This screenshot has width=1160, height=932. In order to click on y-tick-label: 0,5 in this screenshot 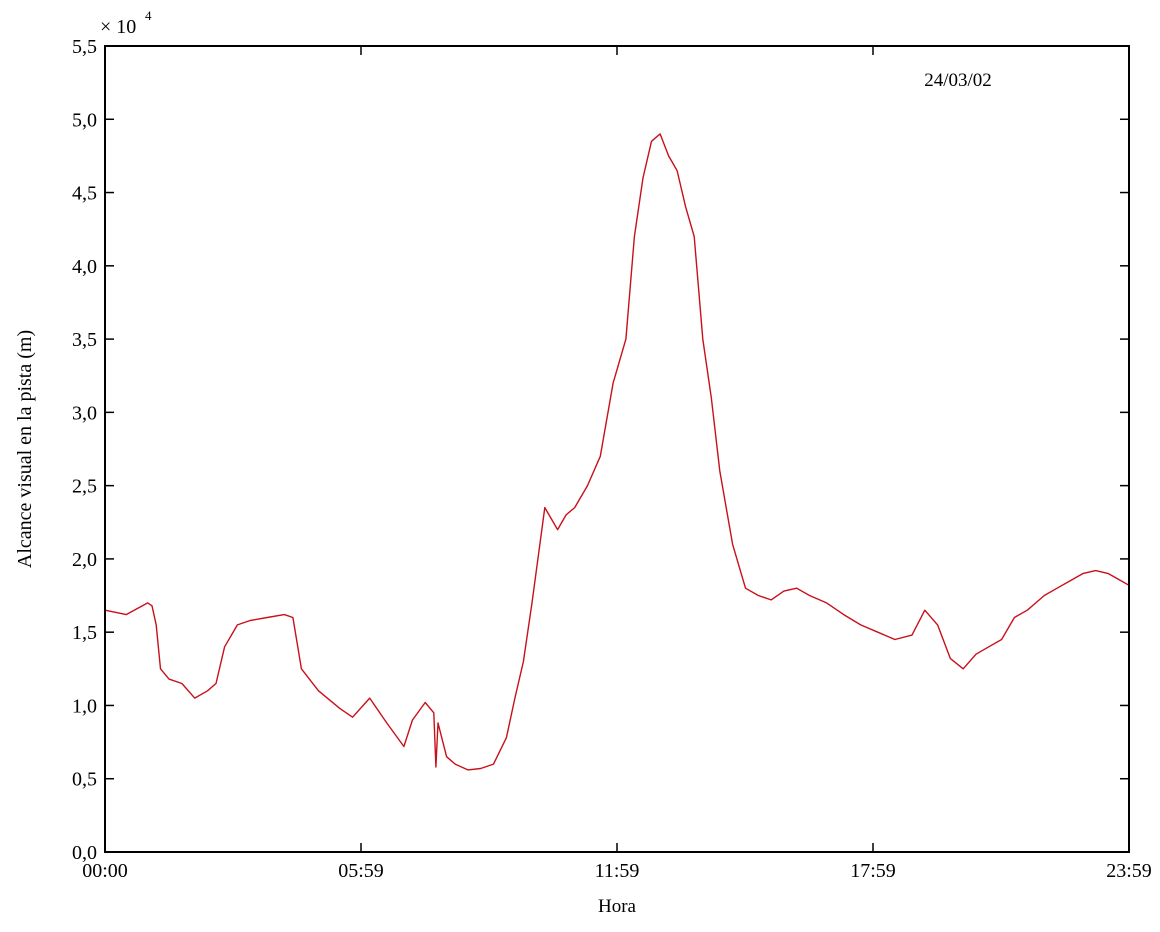, I will do `click(84, 780)`.